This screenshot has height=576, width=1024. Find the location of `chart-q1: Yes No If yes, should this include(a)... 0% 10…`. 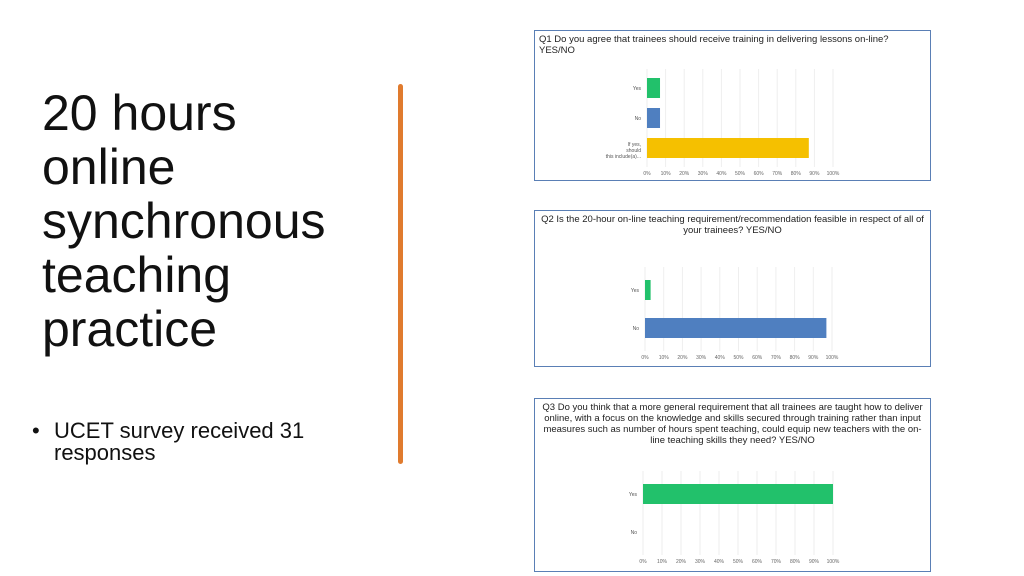

chart-q1: Yes No If yes, should this include(a)... 0% 10… is located at coordinates (723, 123).